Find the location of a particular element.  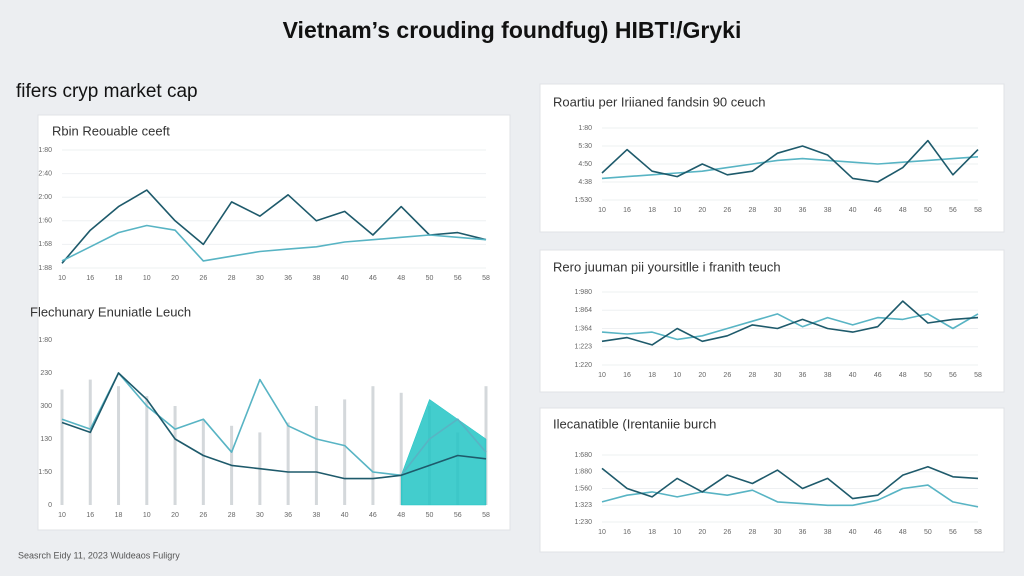

y-tick-label: 1:864 is located at coordinates (583, 310).